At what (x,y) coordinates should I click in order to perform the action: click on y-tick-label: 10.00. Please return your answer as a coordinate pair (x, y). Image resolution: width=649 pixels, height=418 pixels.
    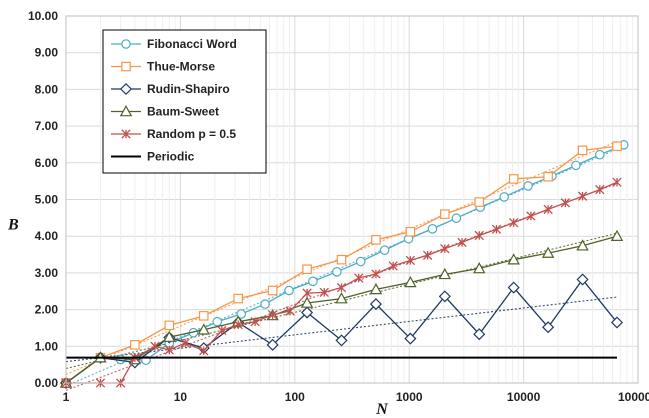
    Looking at the image, I should click on (43, 16).